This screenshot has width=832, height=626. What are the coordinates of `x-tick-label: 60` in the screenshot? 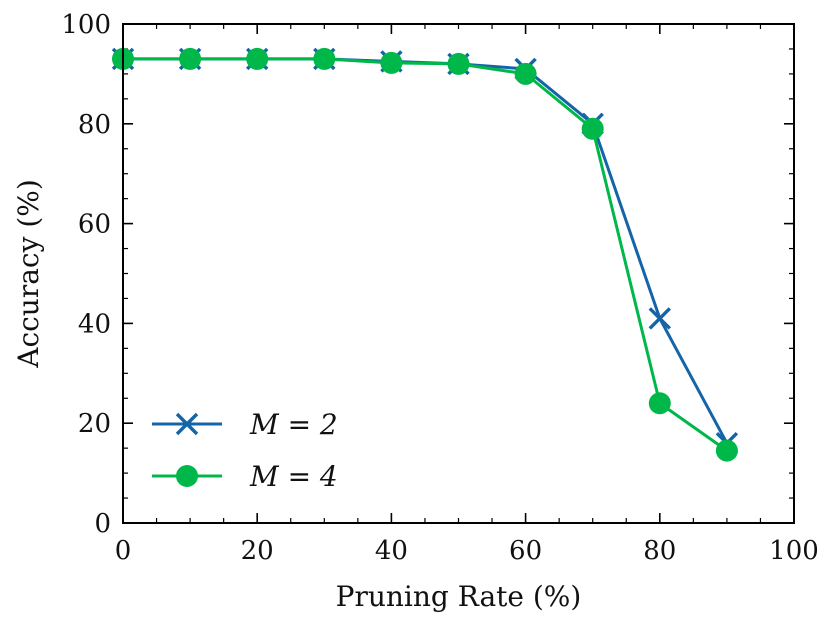 It's located at (525, 551).